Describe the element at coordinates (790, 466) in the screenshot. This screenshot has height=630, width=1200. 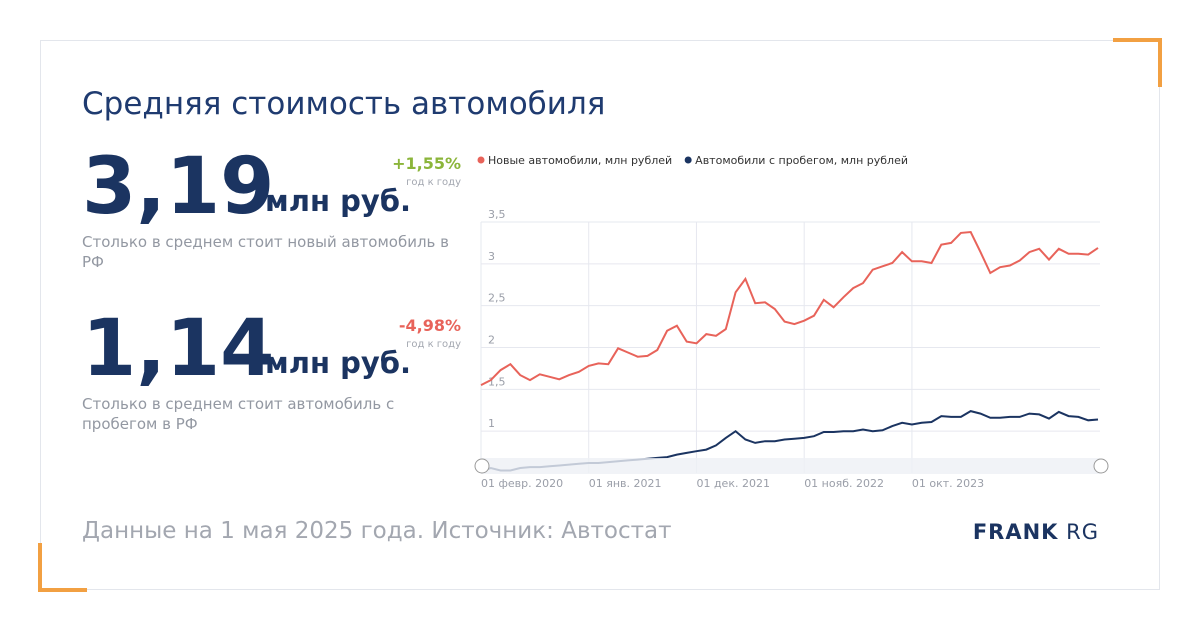
I see `navigator` at that location.